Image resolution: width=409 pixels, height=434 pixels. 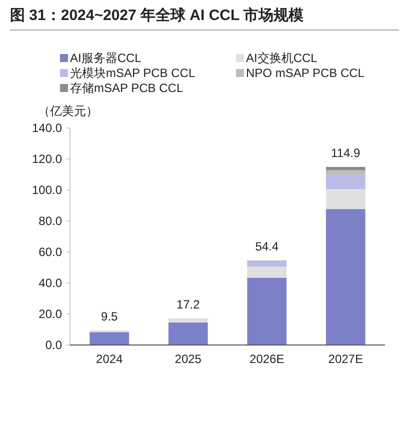 I want to click on y-tick-label: 120.0, so click(x=47, y=159).